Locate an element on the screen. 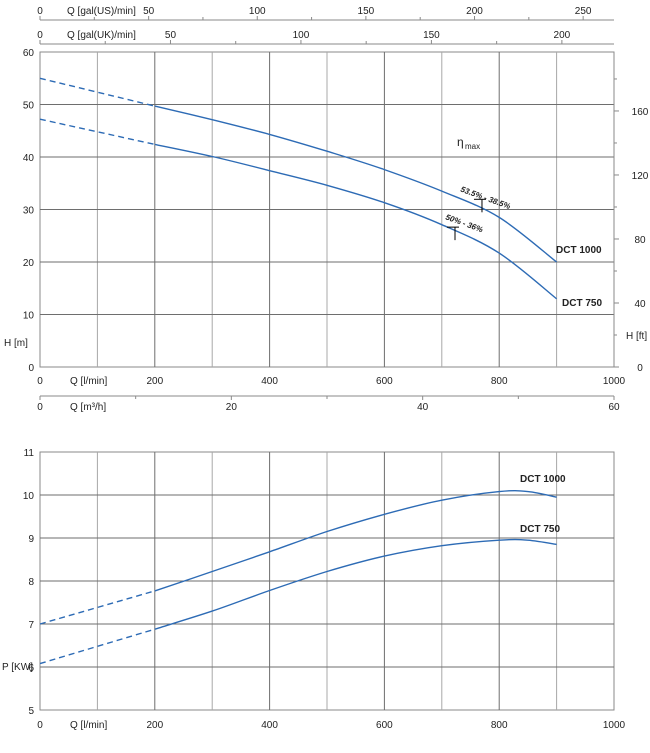 This screenshot has width=650, height=753. head-x-tick-label: 0 is located at coordinates (40, 381).